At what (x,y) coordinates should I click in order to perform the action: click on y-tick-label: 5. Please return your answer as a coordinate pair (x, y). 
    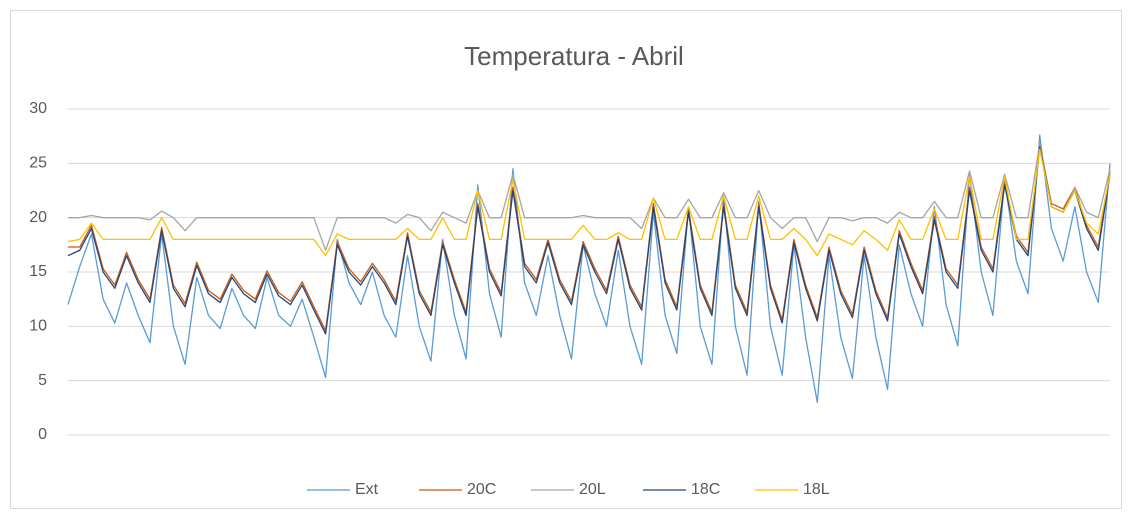
    Looking at the image, I should click on (42, 380).